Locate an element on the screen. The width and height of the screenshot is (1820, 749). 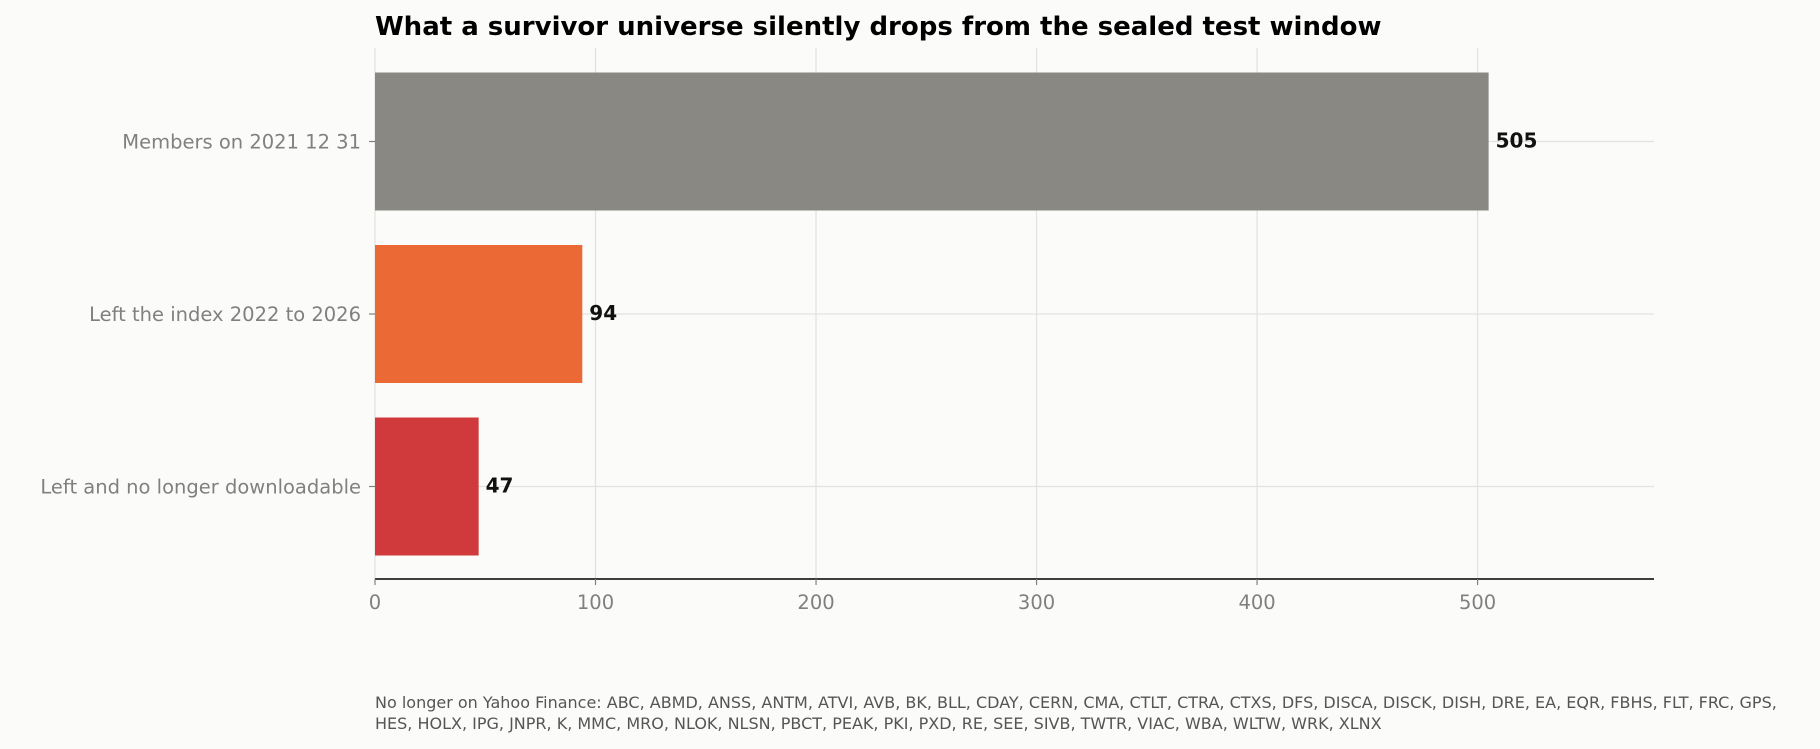
x-tick-label: 300 is located at coordinates (1036, 602).